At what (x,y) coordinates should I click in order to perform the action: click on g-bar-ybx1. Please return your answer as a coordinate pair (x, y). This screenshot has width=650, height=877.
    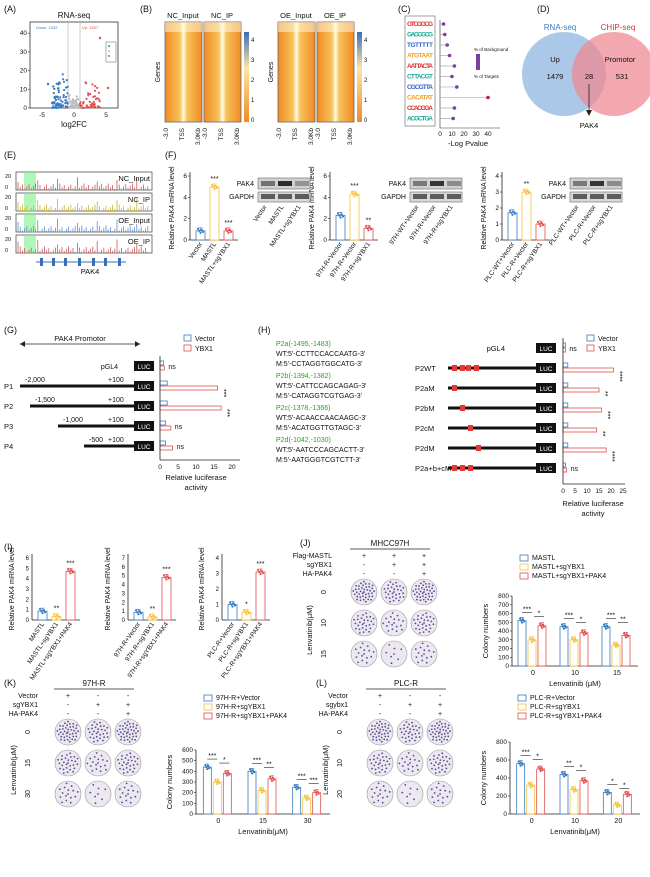
    Looking at the image, I should click on (165, 428).